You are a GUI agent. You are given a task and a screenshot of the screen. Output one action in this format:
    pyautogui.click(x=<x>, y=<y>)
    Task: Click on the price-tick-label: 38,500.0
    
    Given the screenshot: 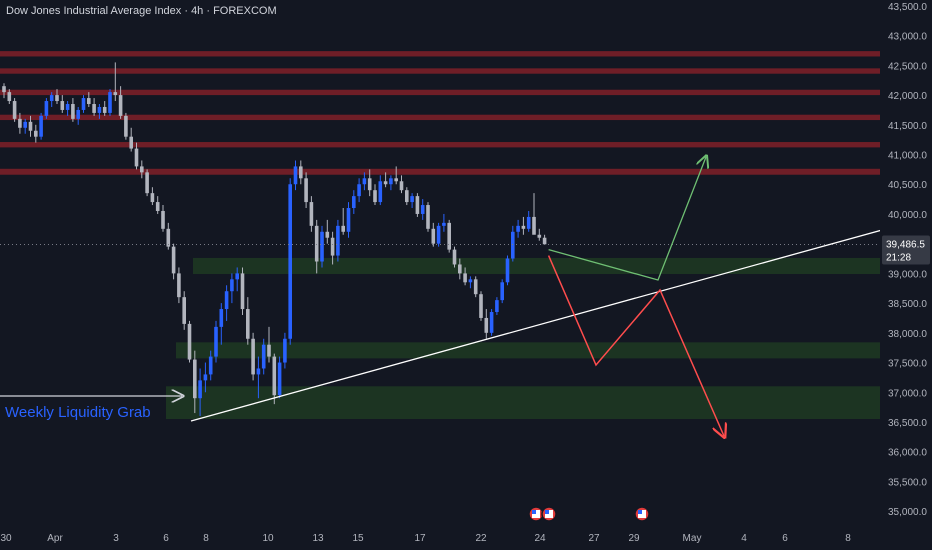 What is the action you would take?
    pyautogui.click(x=907, y=304)
    